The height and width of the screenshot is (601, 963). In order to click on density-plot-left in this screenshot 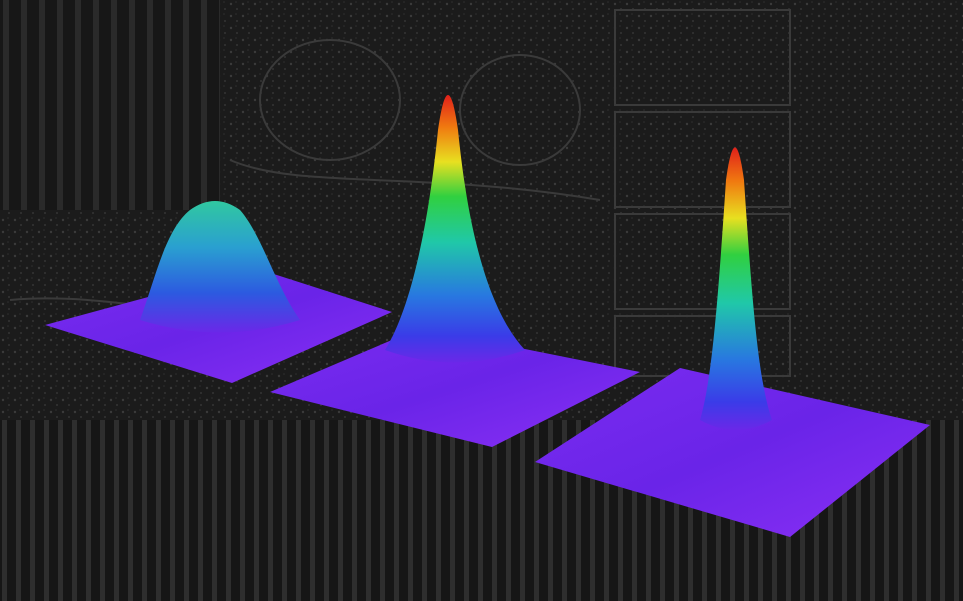, I will do `click(218, 292)`.